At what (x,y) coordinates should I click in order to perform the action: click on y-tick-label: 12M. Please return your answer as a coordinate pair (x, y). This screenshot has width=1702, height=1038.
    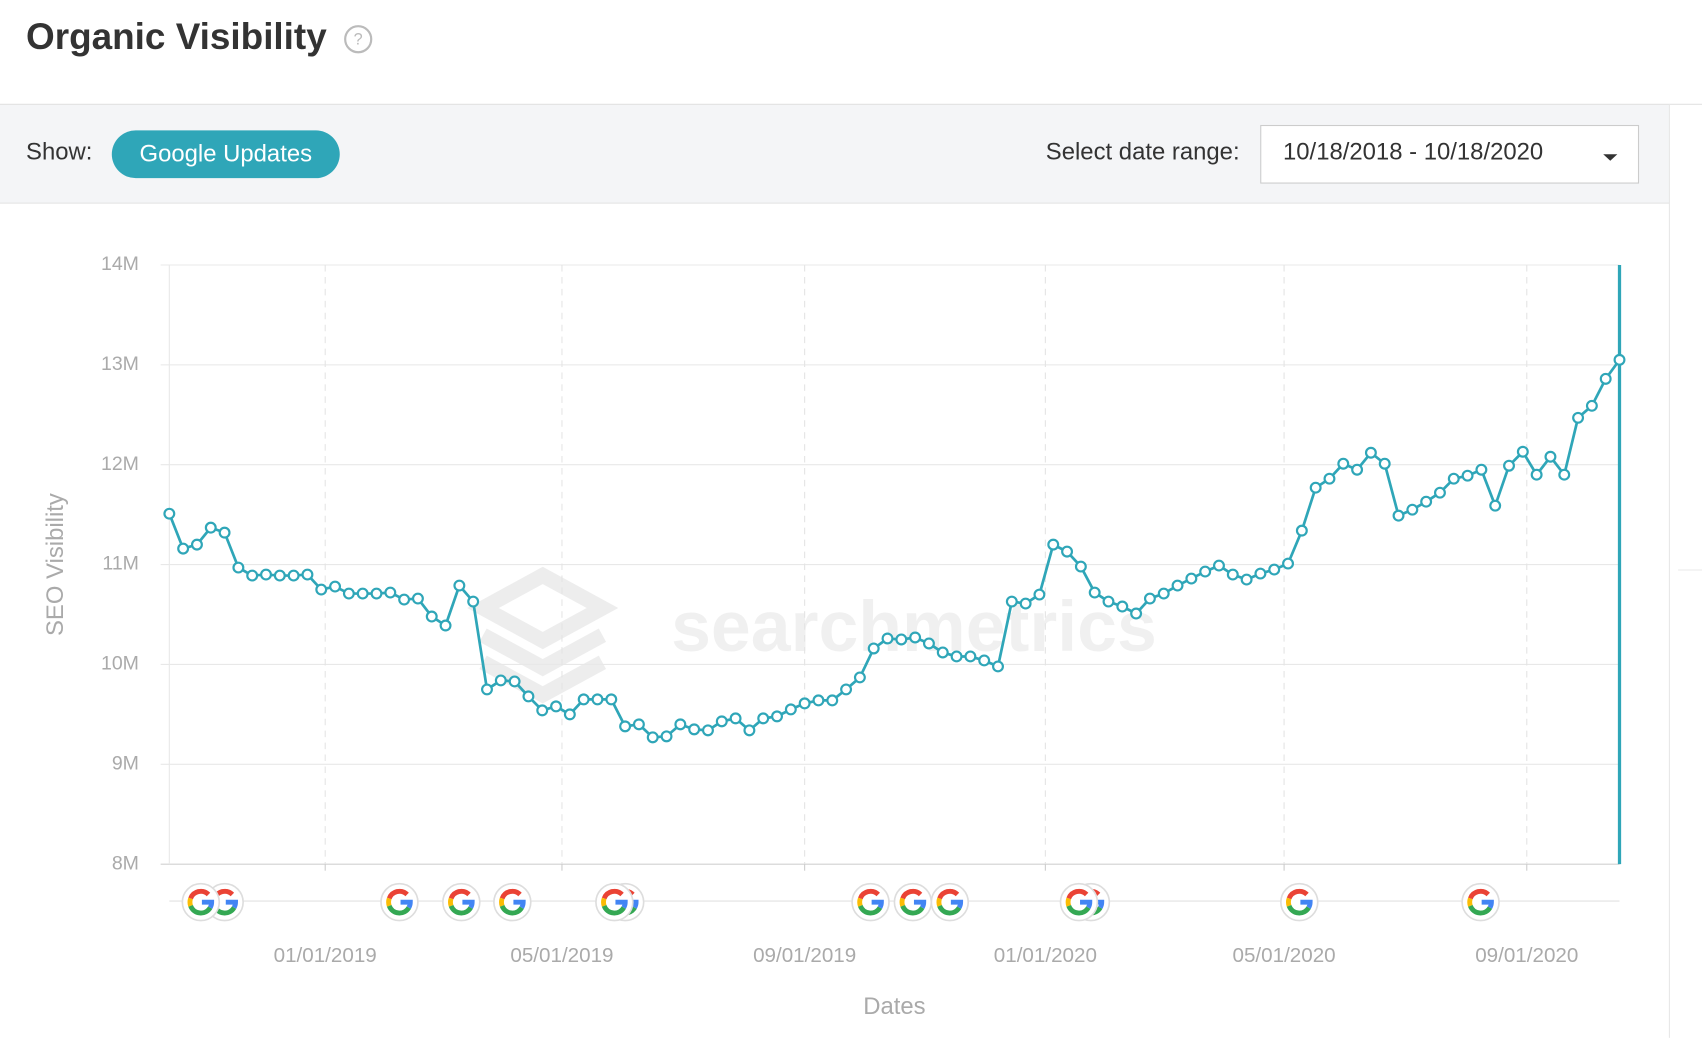
    Looking at the image, I should click on (120, 464).